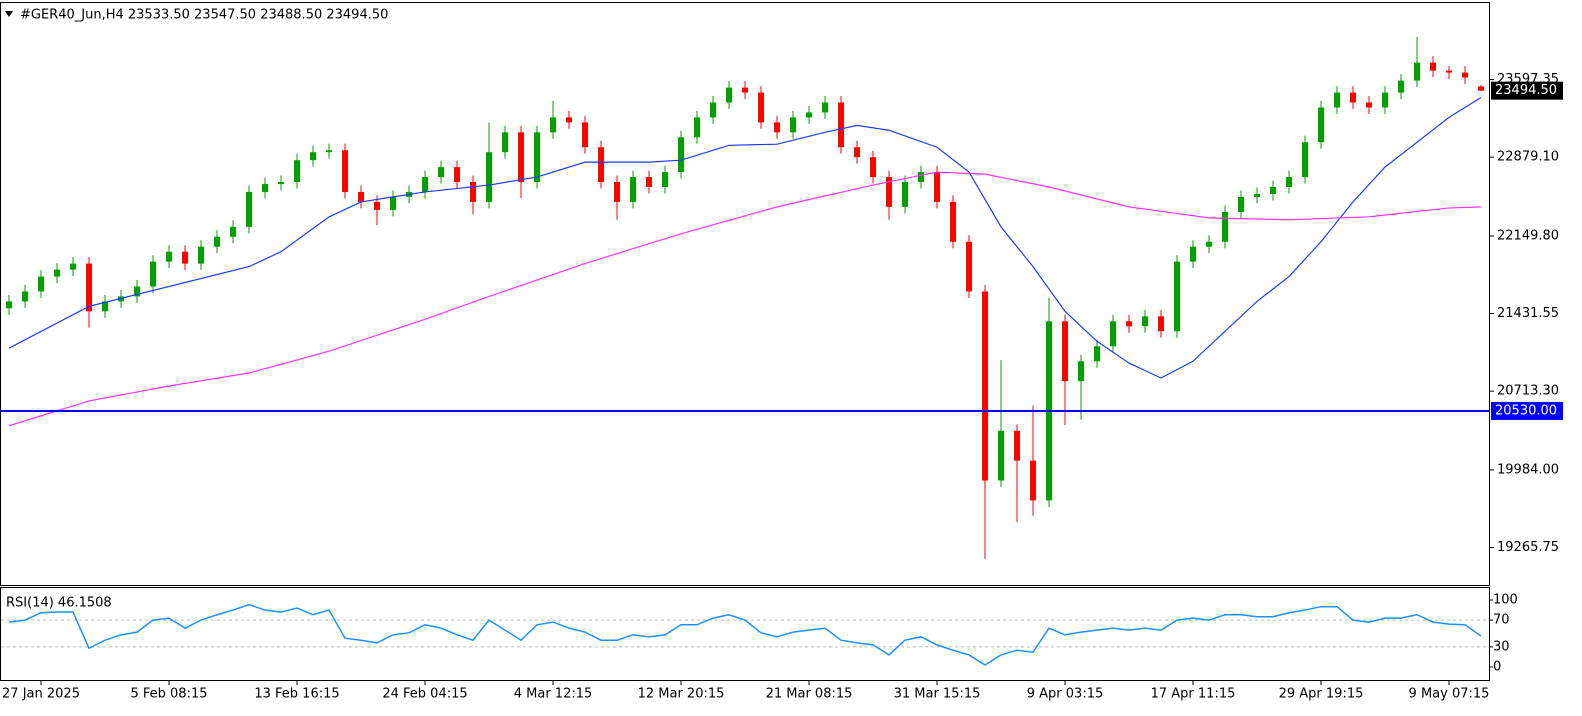 This screenshot has height=716, width=1582. I want to click on y-tick-label: 22149.80, so click(1528, 235).